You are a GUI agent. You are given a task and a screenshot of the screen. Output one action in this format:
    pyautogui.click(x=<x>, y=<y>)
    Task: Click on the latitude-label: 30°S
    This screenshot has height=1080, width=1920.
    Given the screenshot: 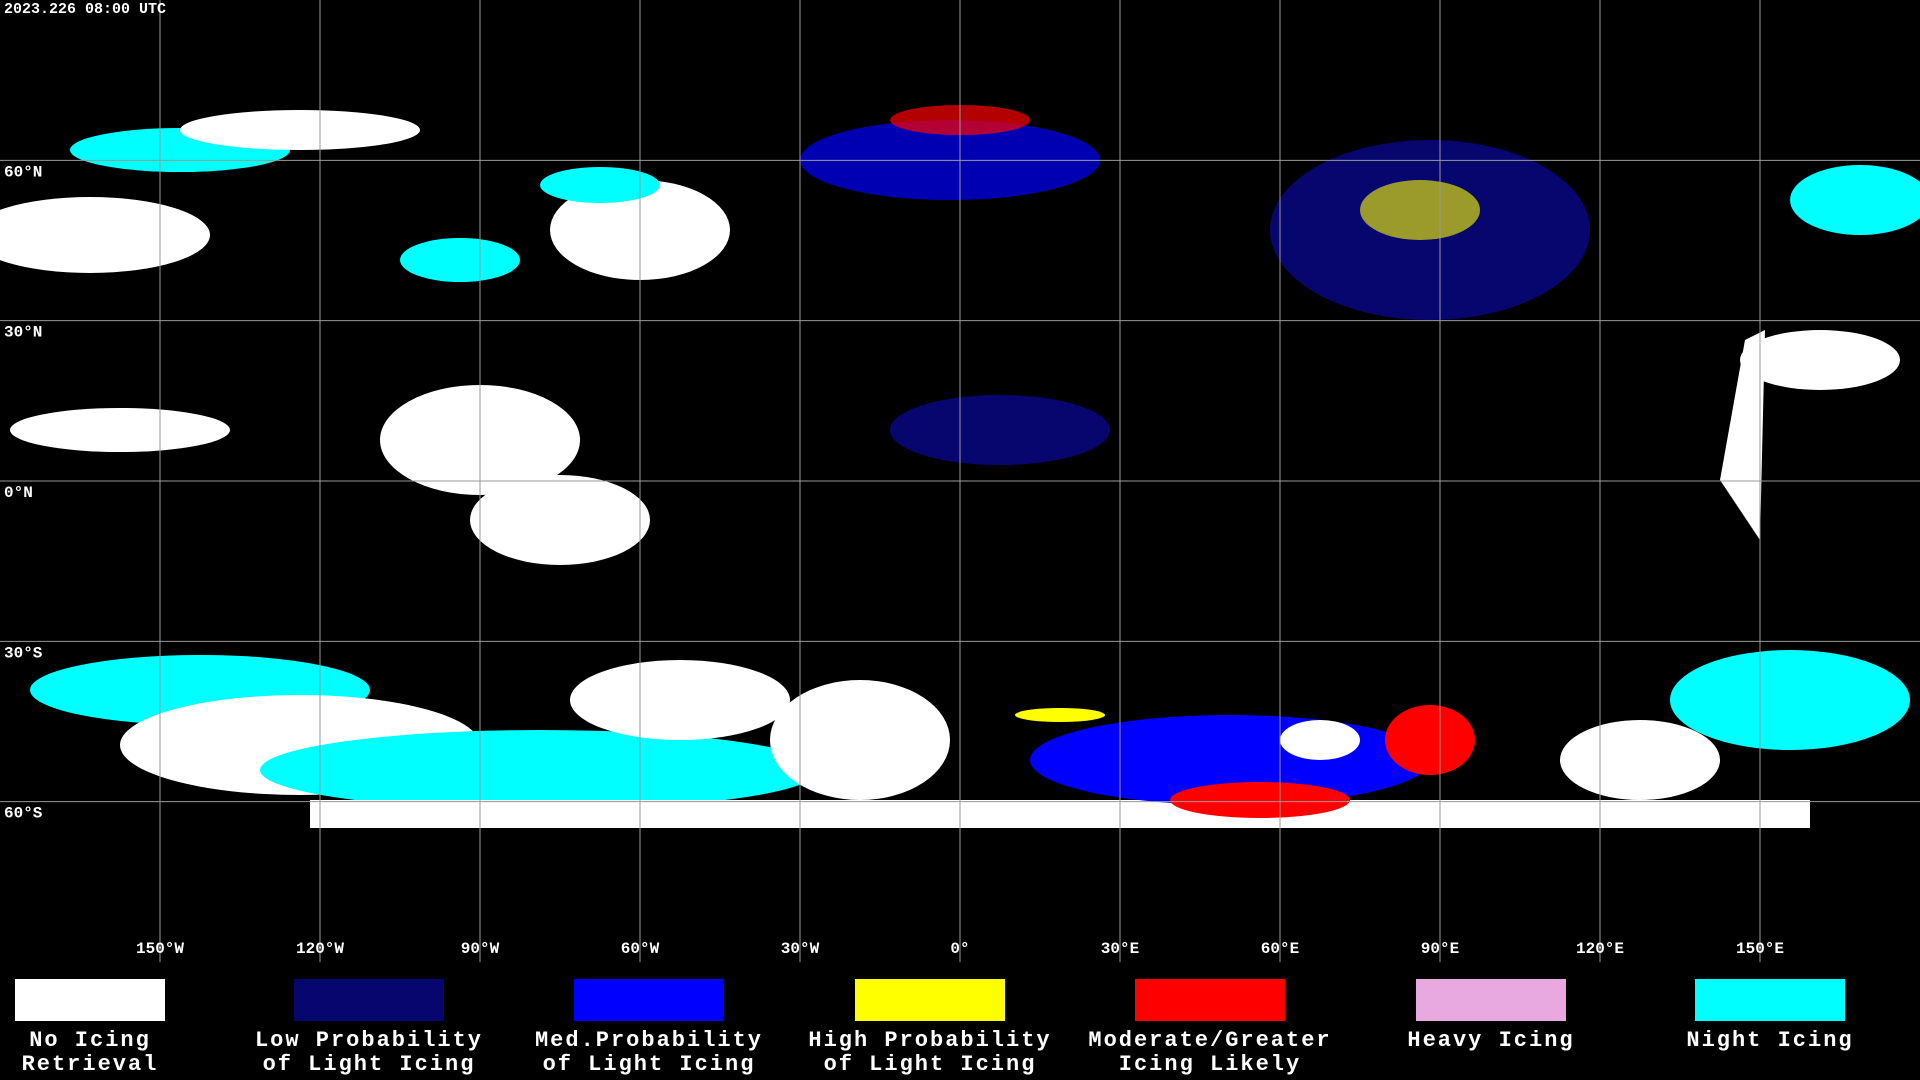 What is the action you would take?
    pyautogui.click(x=23, y=653)
    